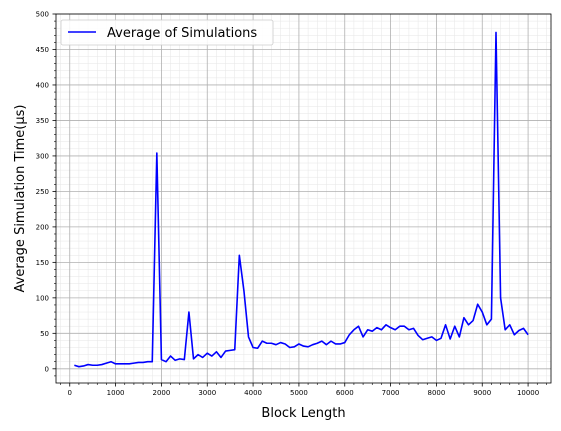 The image size is (561, 431). I want to click on y-tick-label: 250, so click(42, 192).